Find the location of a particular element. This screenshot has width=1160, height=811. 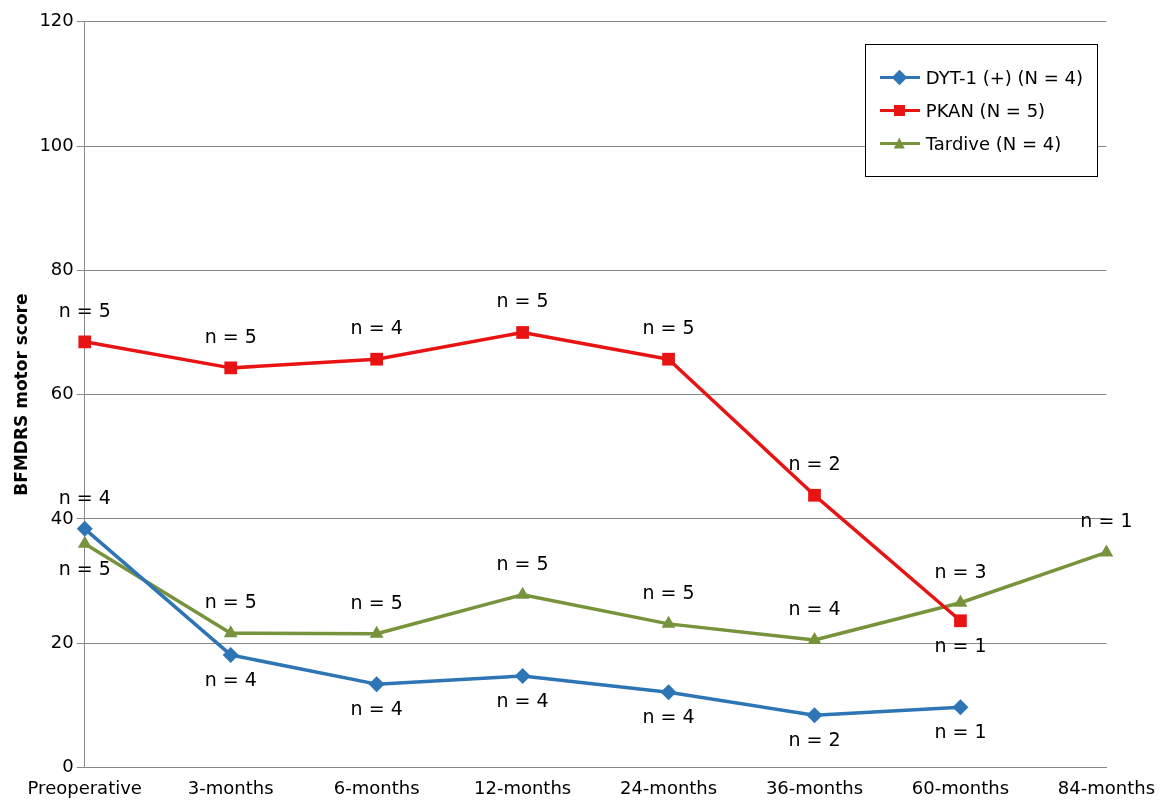

x-tick-label: 24-months is located at coordinates (668, 787).